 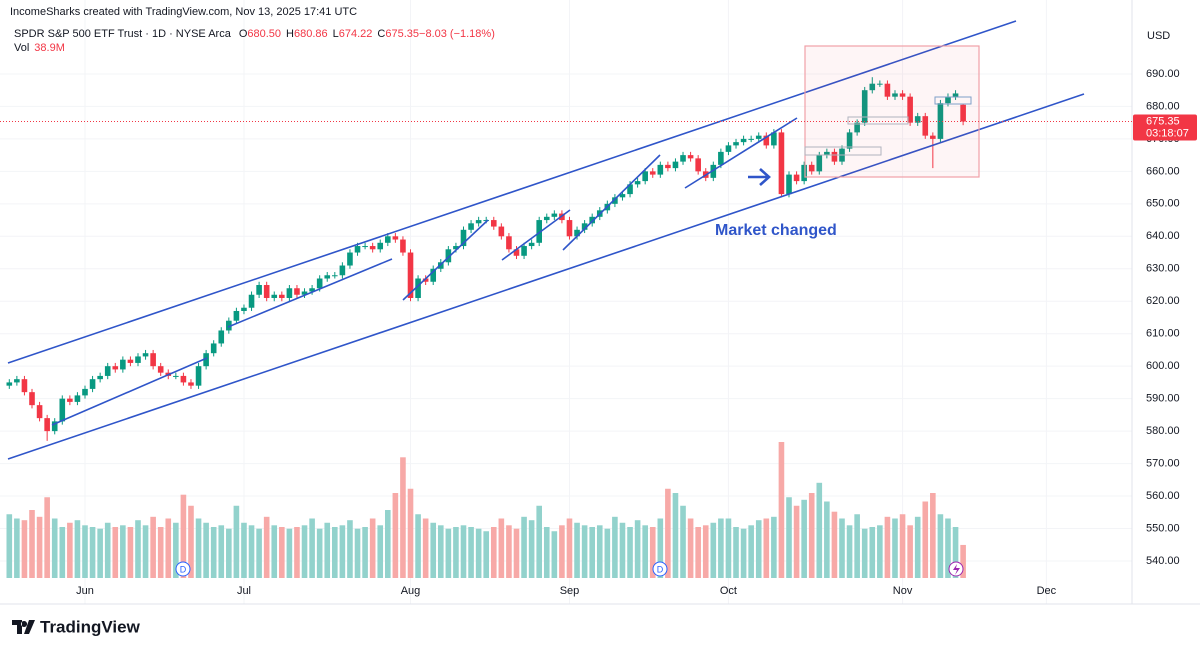 What do you see at coordinates (23, 627) in the screenshot?
I see `logo-icon` at bounding box center [23, 627].